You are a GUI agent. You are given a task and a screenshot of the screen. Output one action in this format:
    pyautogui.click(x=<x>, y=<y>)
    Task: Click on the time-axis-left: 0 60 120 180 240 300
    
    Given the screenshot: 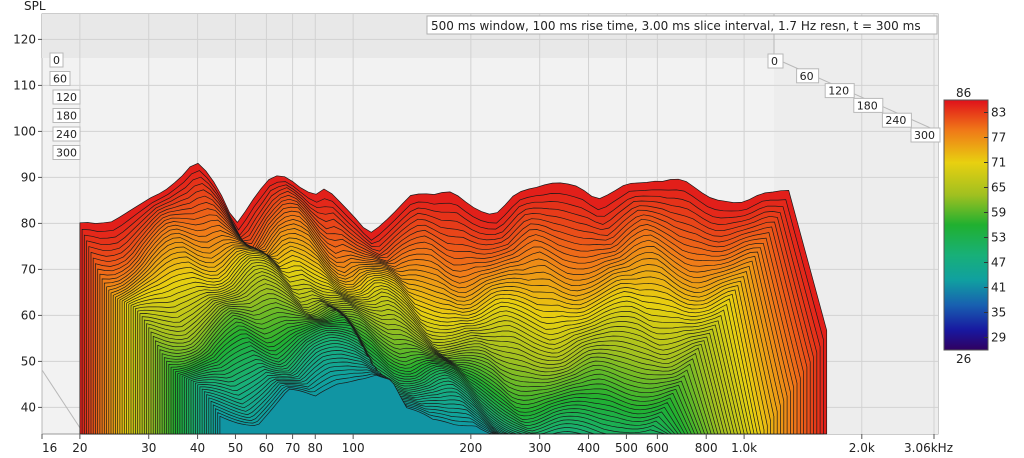 What is the action you would take?
    pyautogui.click(x=65, y=106)
    